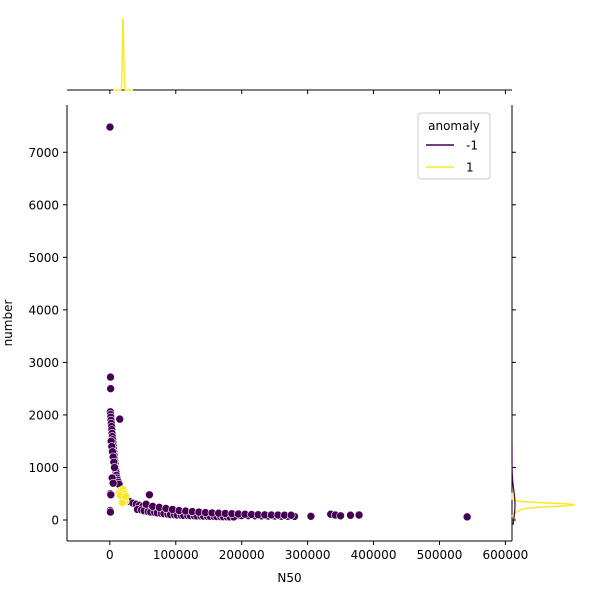 The image size is (600, 600). I want to click on legend-label-neg1: -1, so click(472, 146).